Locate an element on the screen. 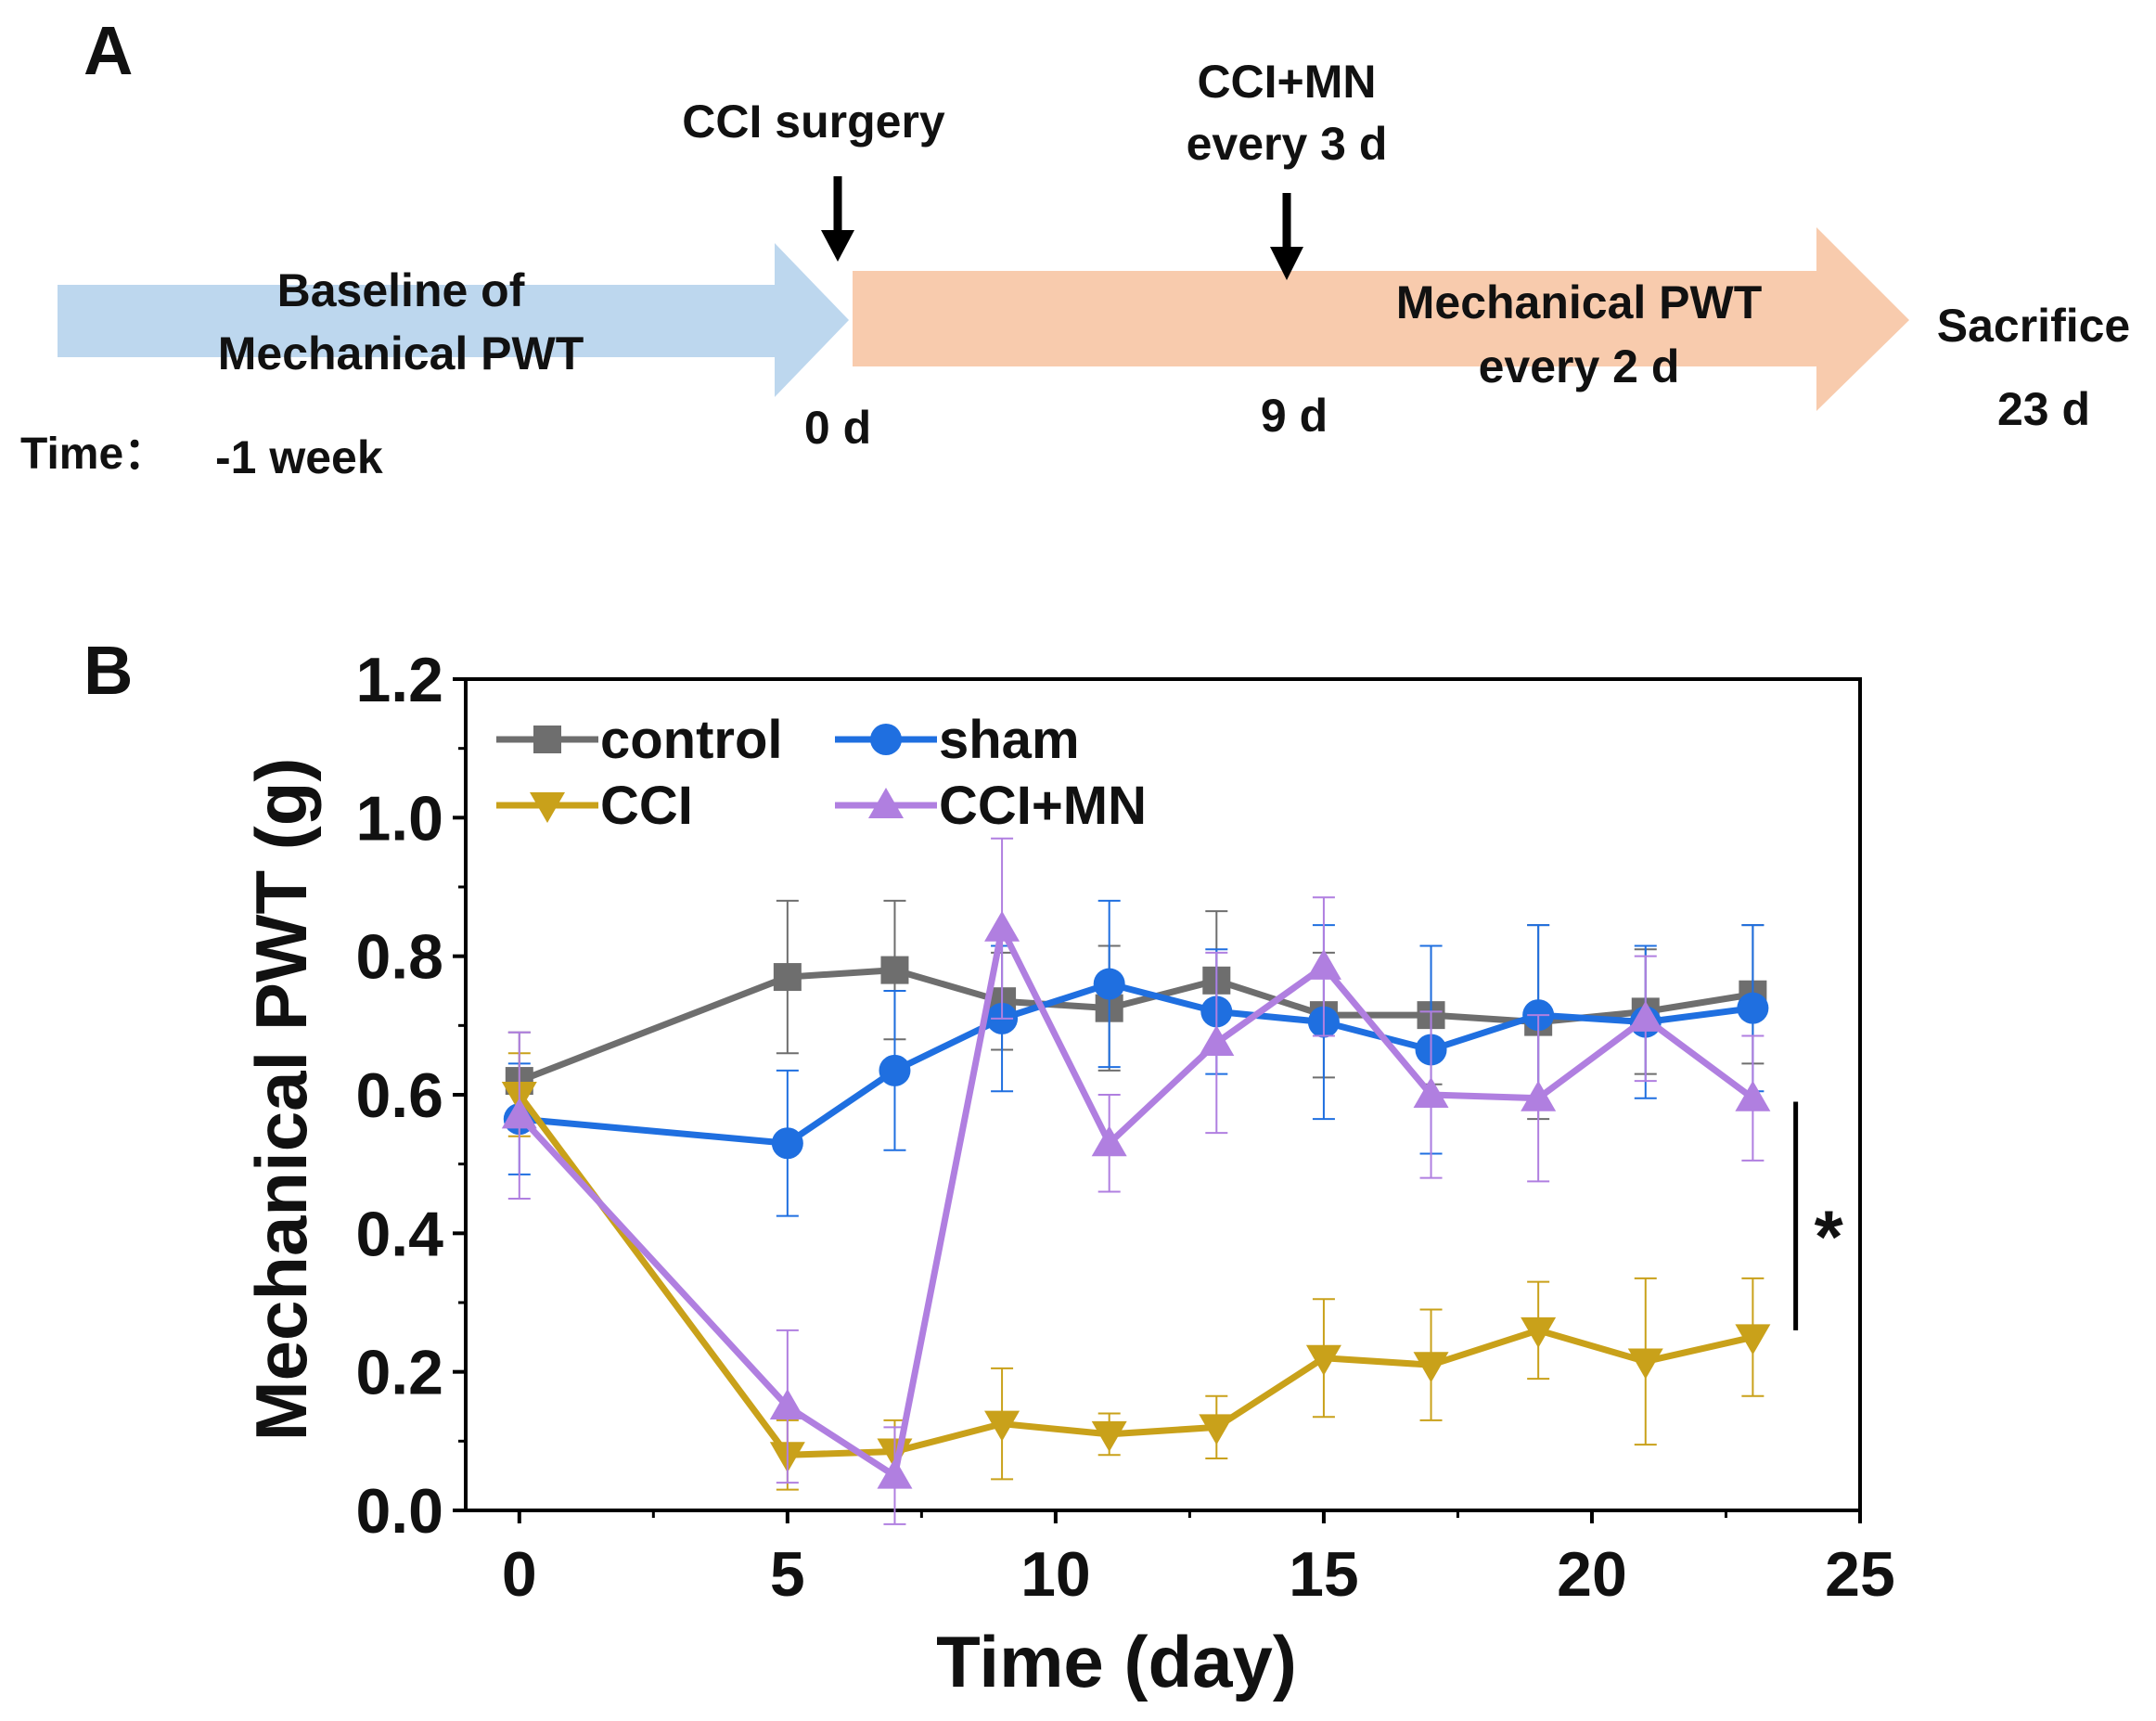 This screenshot has width=2156, height=1721. mechanical-label-line2: every 2 d is located at coordinates (1579, 366).